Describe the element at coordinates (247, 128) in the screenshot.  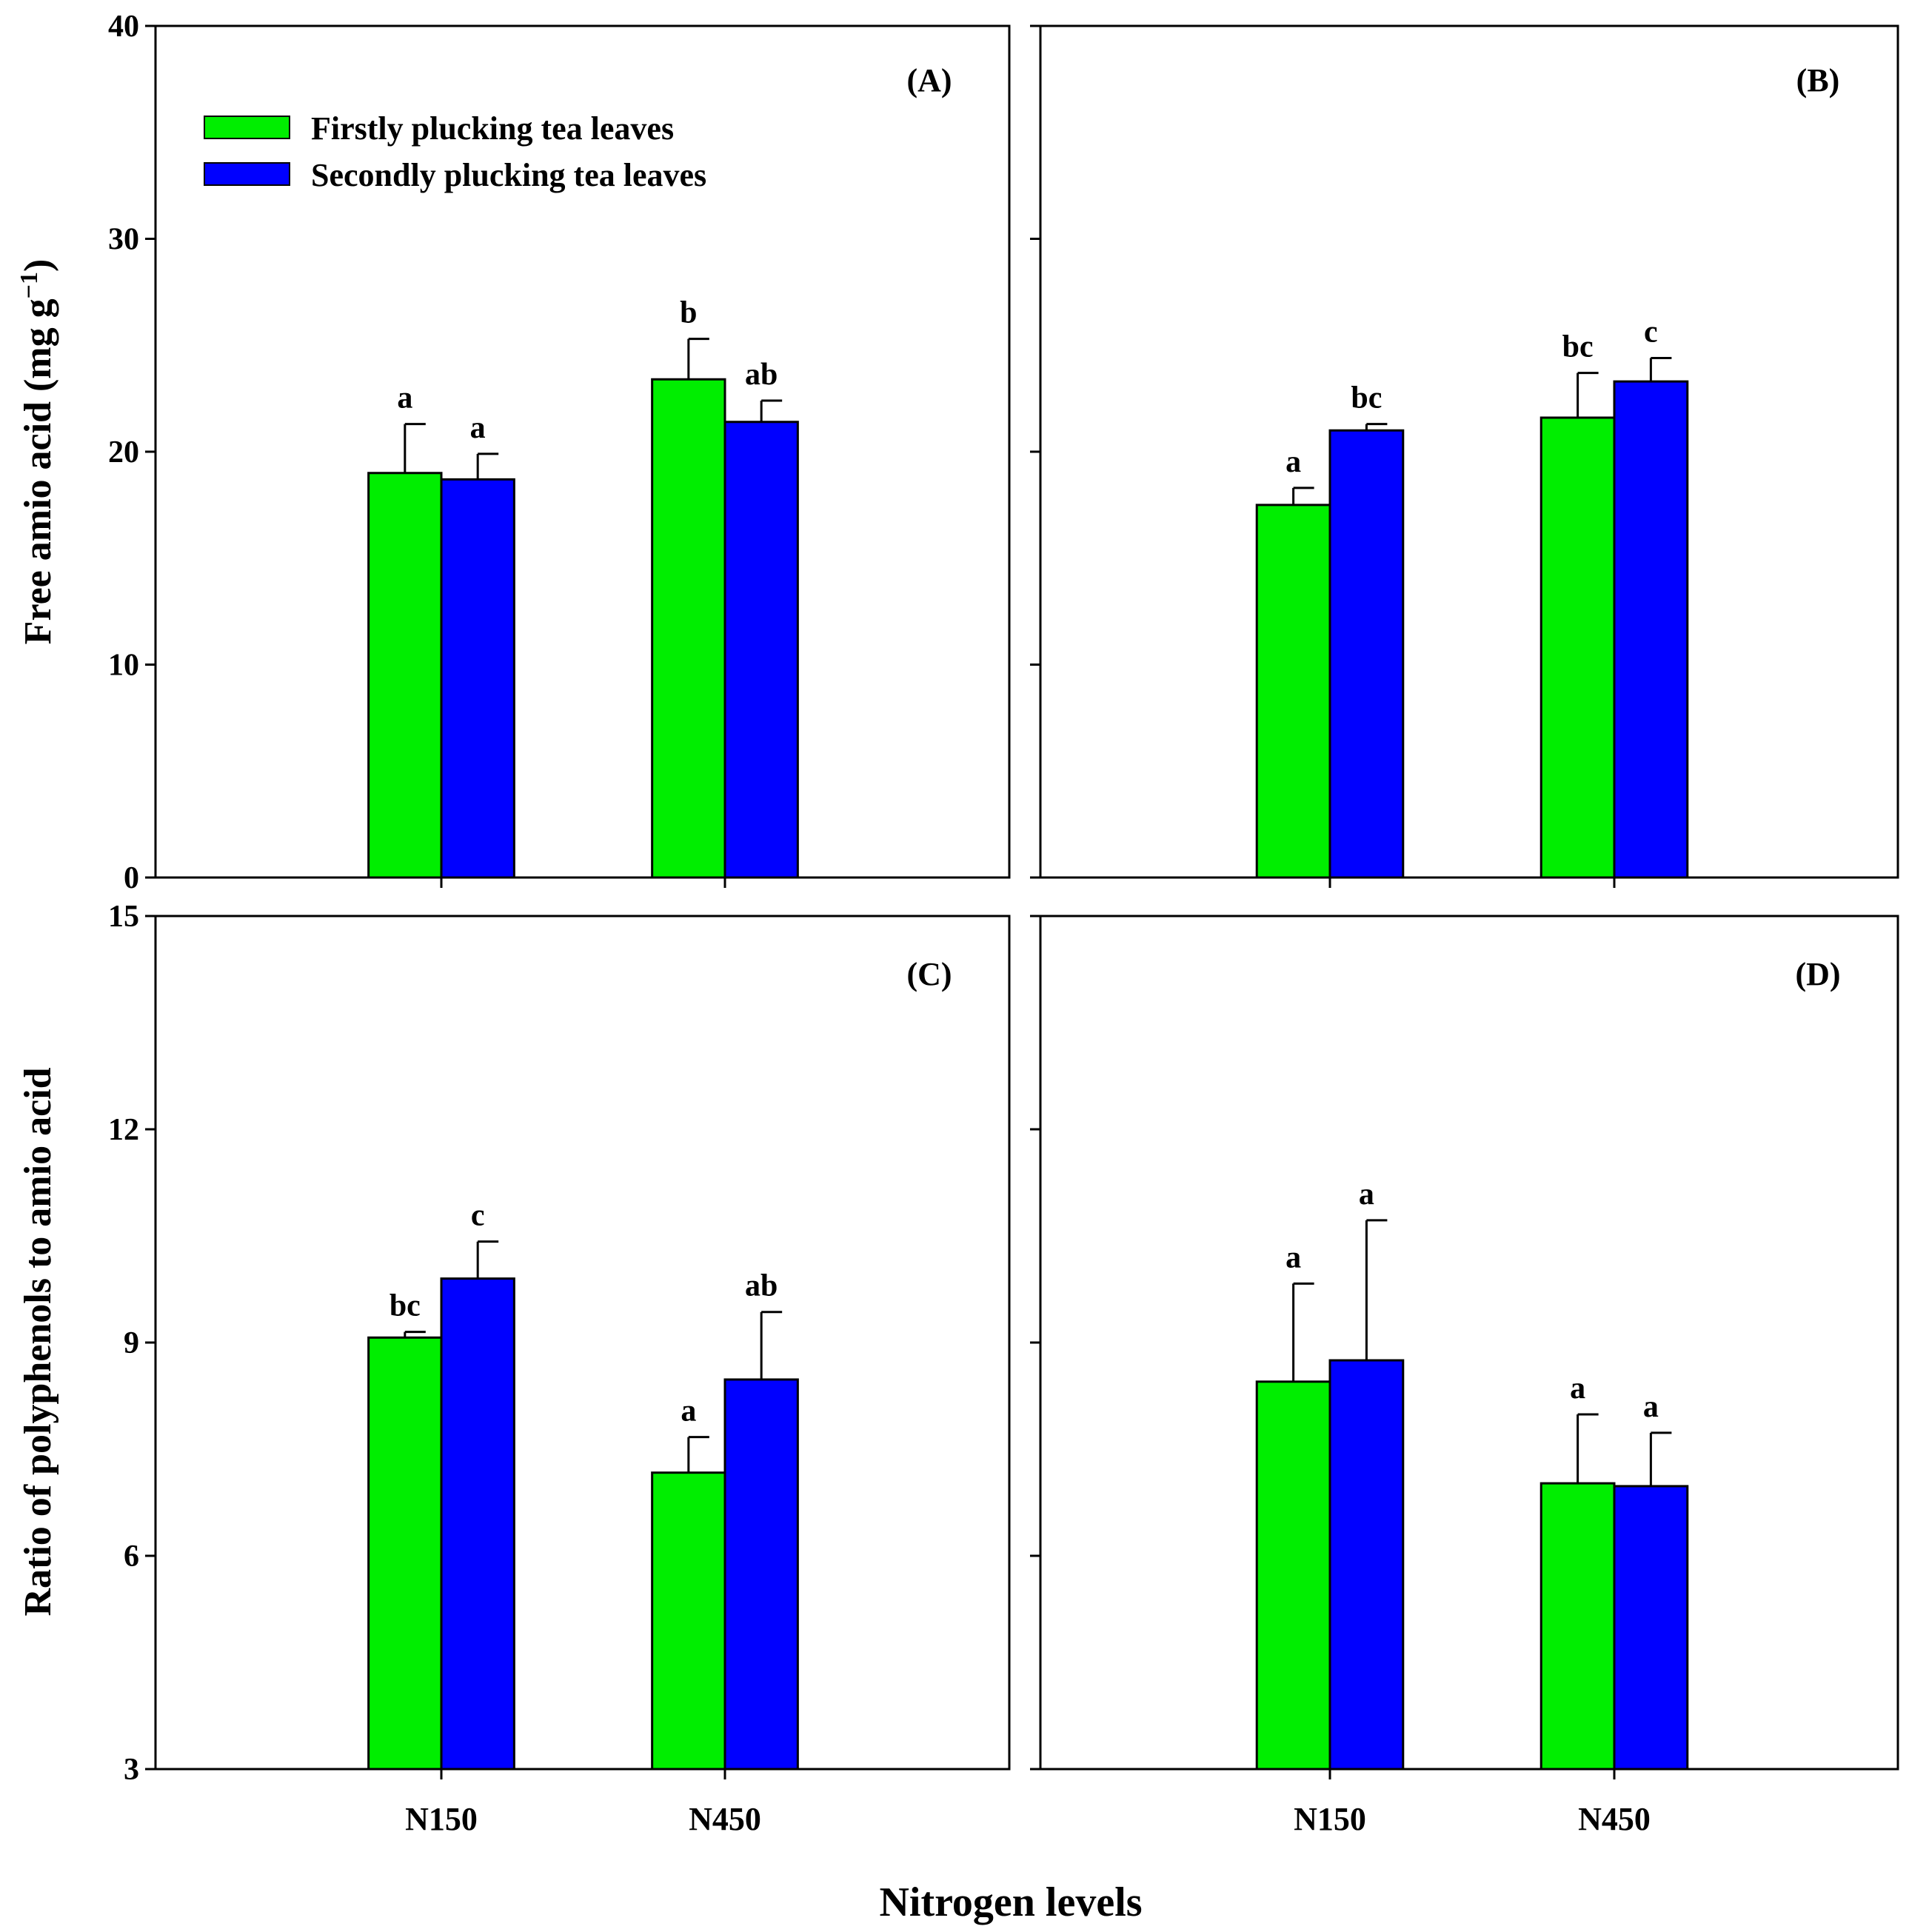
I see `legend-swatch-first` at that location.